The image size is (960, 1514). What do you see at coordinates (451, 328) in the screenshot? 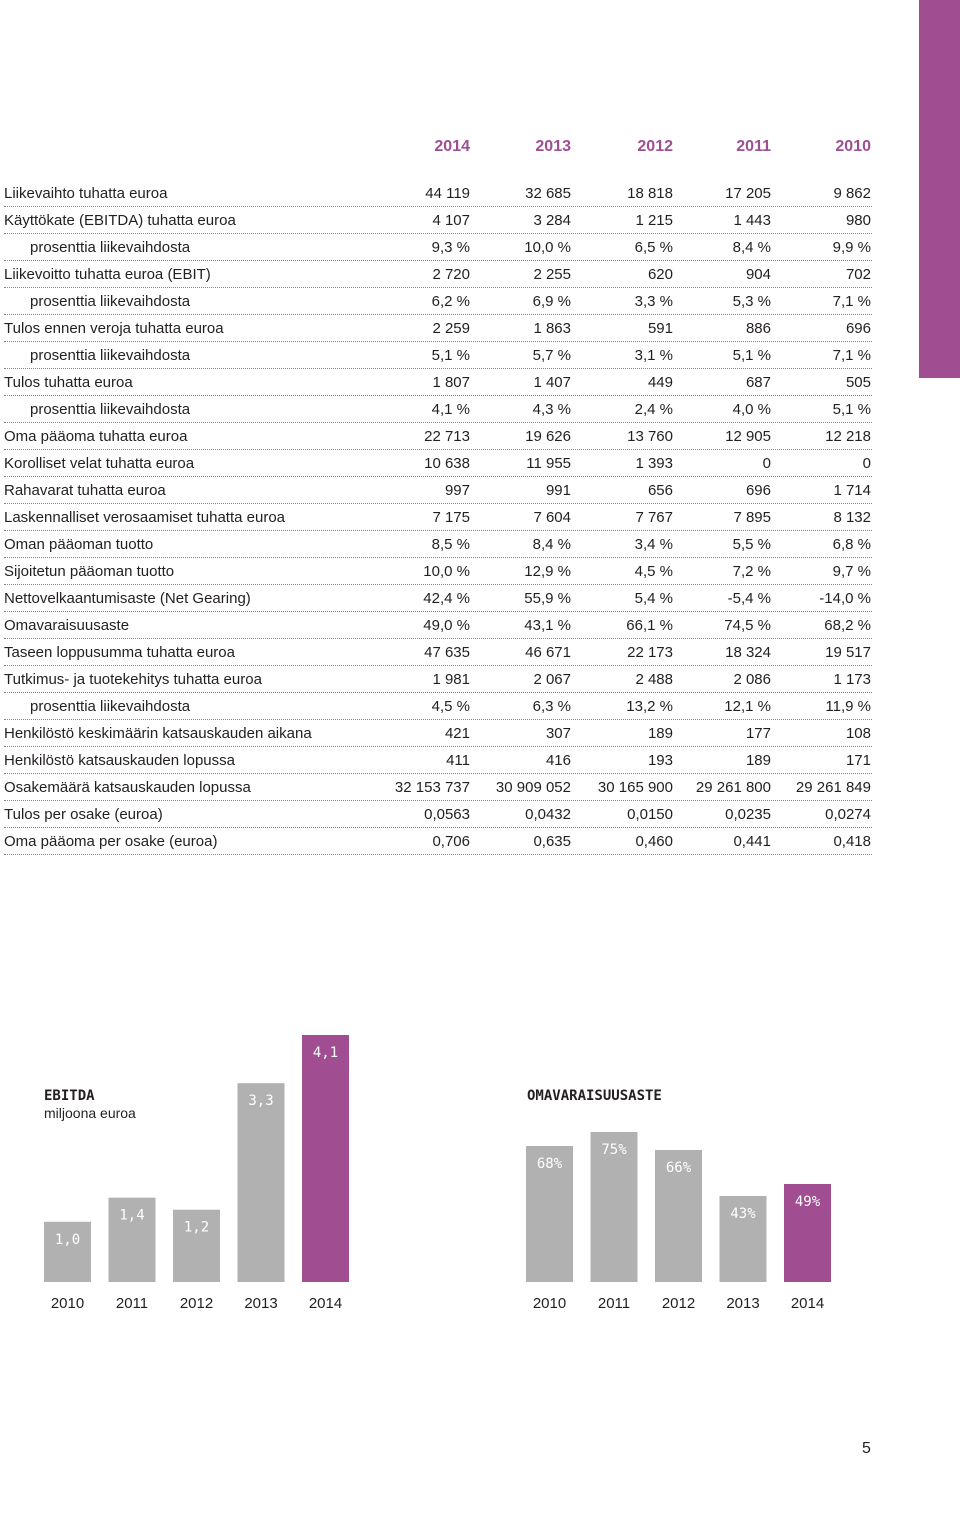
I see `table-cell: 2 259` at bounding box center [451, 328].